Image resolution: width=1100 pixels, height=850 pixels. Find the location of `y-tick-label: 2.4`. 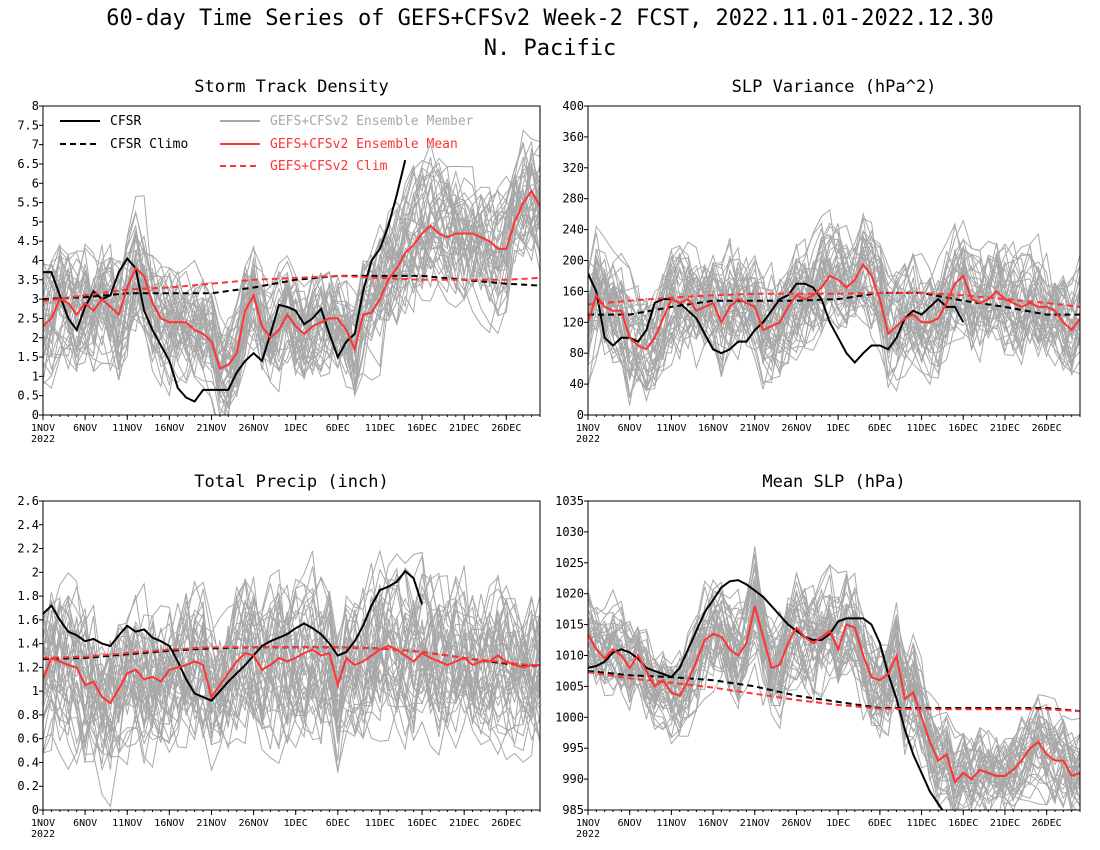

y-tick-label: 2.4 is located at coordinates (28, 525).